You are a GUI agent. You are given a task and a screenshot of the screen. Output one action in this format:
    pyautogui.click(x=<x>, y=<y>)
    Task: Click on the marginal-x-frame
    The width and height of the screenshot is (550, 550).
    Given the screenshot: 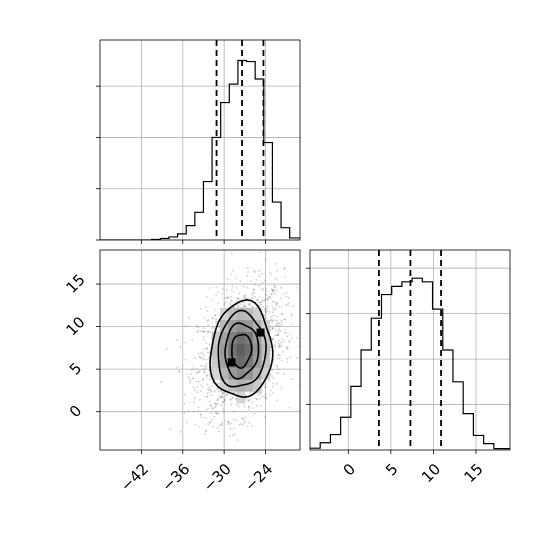 What is the action you would take?
    pyautogui.click(x=200, y=140)
    